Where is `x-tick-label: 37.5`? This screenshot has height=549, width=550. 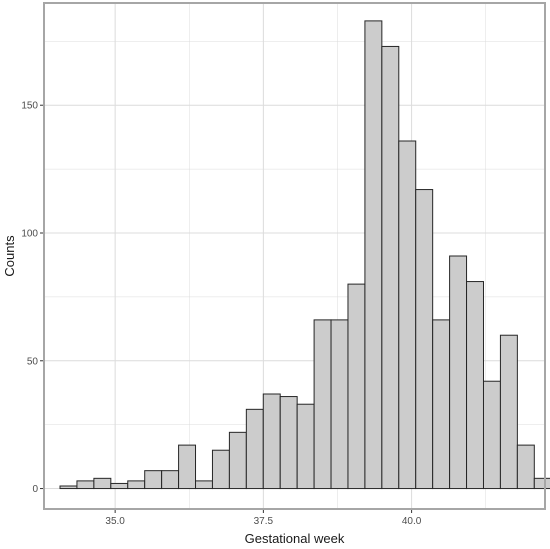 x-tick-label: 37.5 is located at coordinates (264, 521).